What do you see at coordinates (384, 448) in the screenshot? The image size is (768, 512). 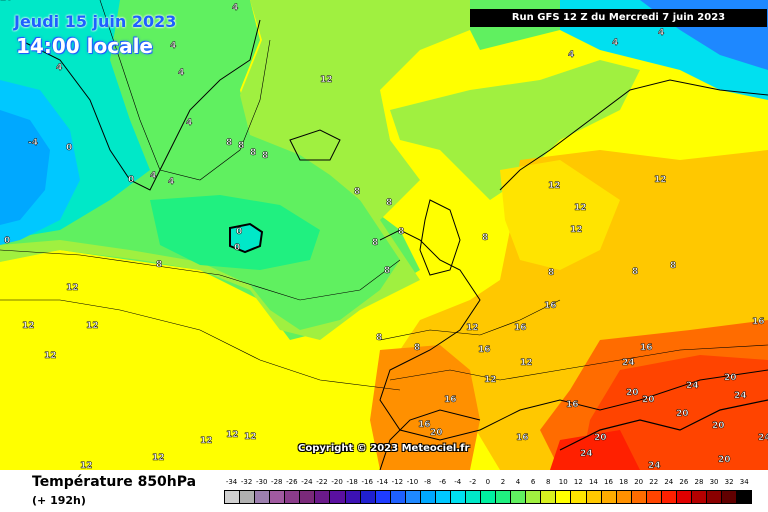 I see `copyright-text: Copyright © 2023 Meteociel.fr` at bounding box center [384, 448].